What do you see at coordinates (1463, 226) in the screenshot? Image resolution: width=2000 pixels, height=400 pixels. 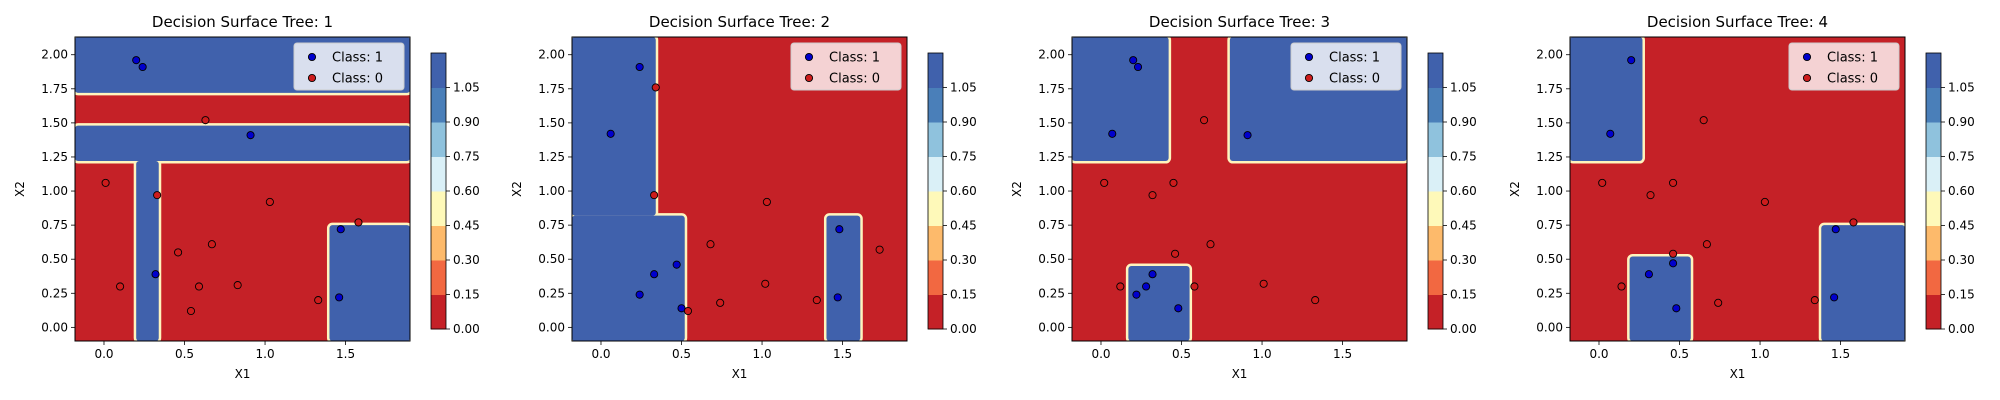 I see `colorbar-tick-label: 0.45` at bounding box center [1463, 226].